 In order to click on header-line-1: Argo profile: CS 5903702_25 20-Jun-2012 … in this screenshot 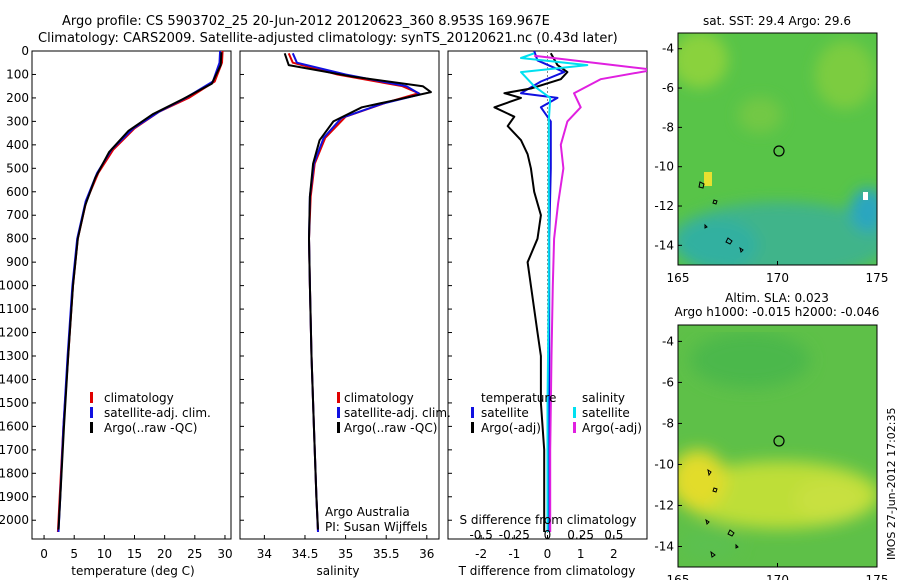, I will do `click(306, 21)`.